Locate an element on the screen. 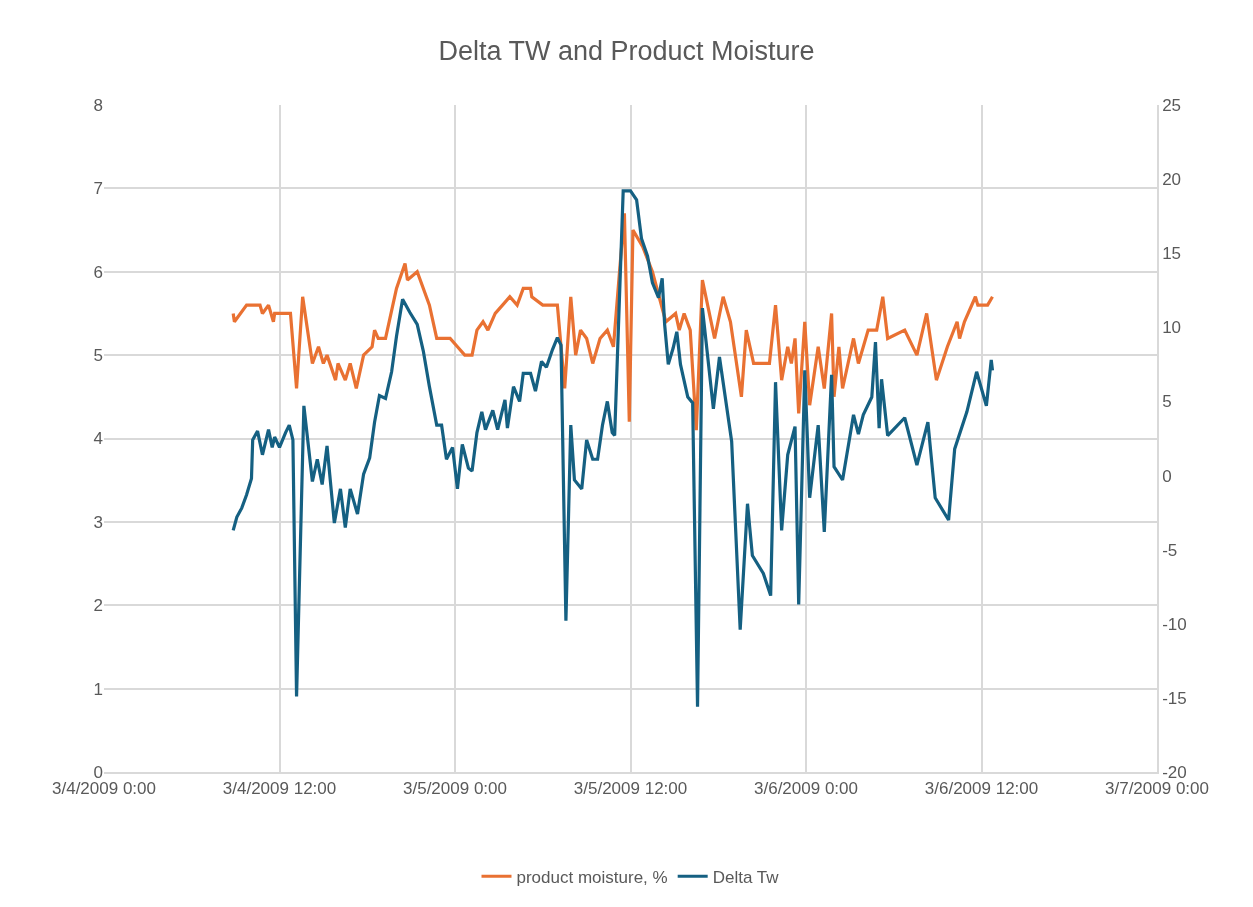 This screenshot has height=907, width=1253. y2-tick-label: -5 is located at coordinates (1170, 550).